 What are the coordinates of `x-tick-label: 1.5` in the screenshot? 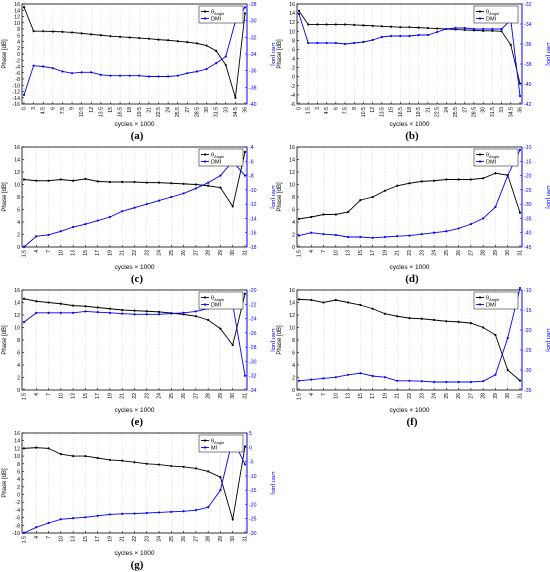 It's located at (25, 253).